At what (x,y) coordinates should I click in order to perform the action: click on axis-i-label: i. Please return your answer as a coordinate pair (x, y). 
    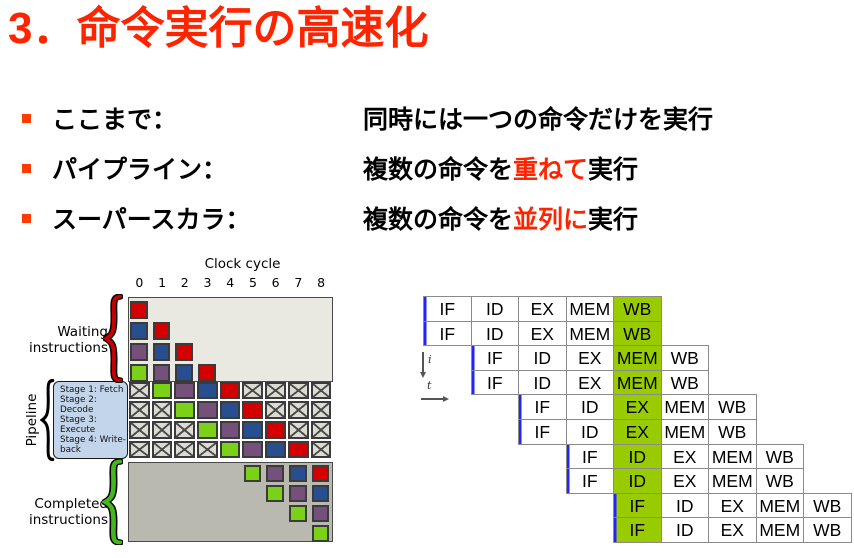
    Looking at the image, I should click on (430, 359).